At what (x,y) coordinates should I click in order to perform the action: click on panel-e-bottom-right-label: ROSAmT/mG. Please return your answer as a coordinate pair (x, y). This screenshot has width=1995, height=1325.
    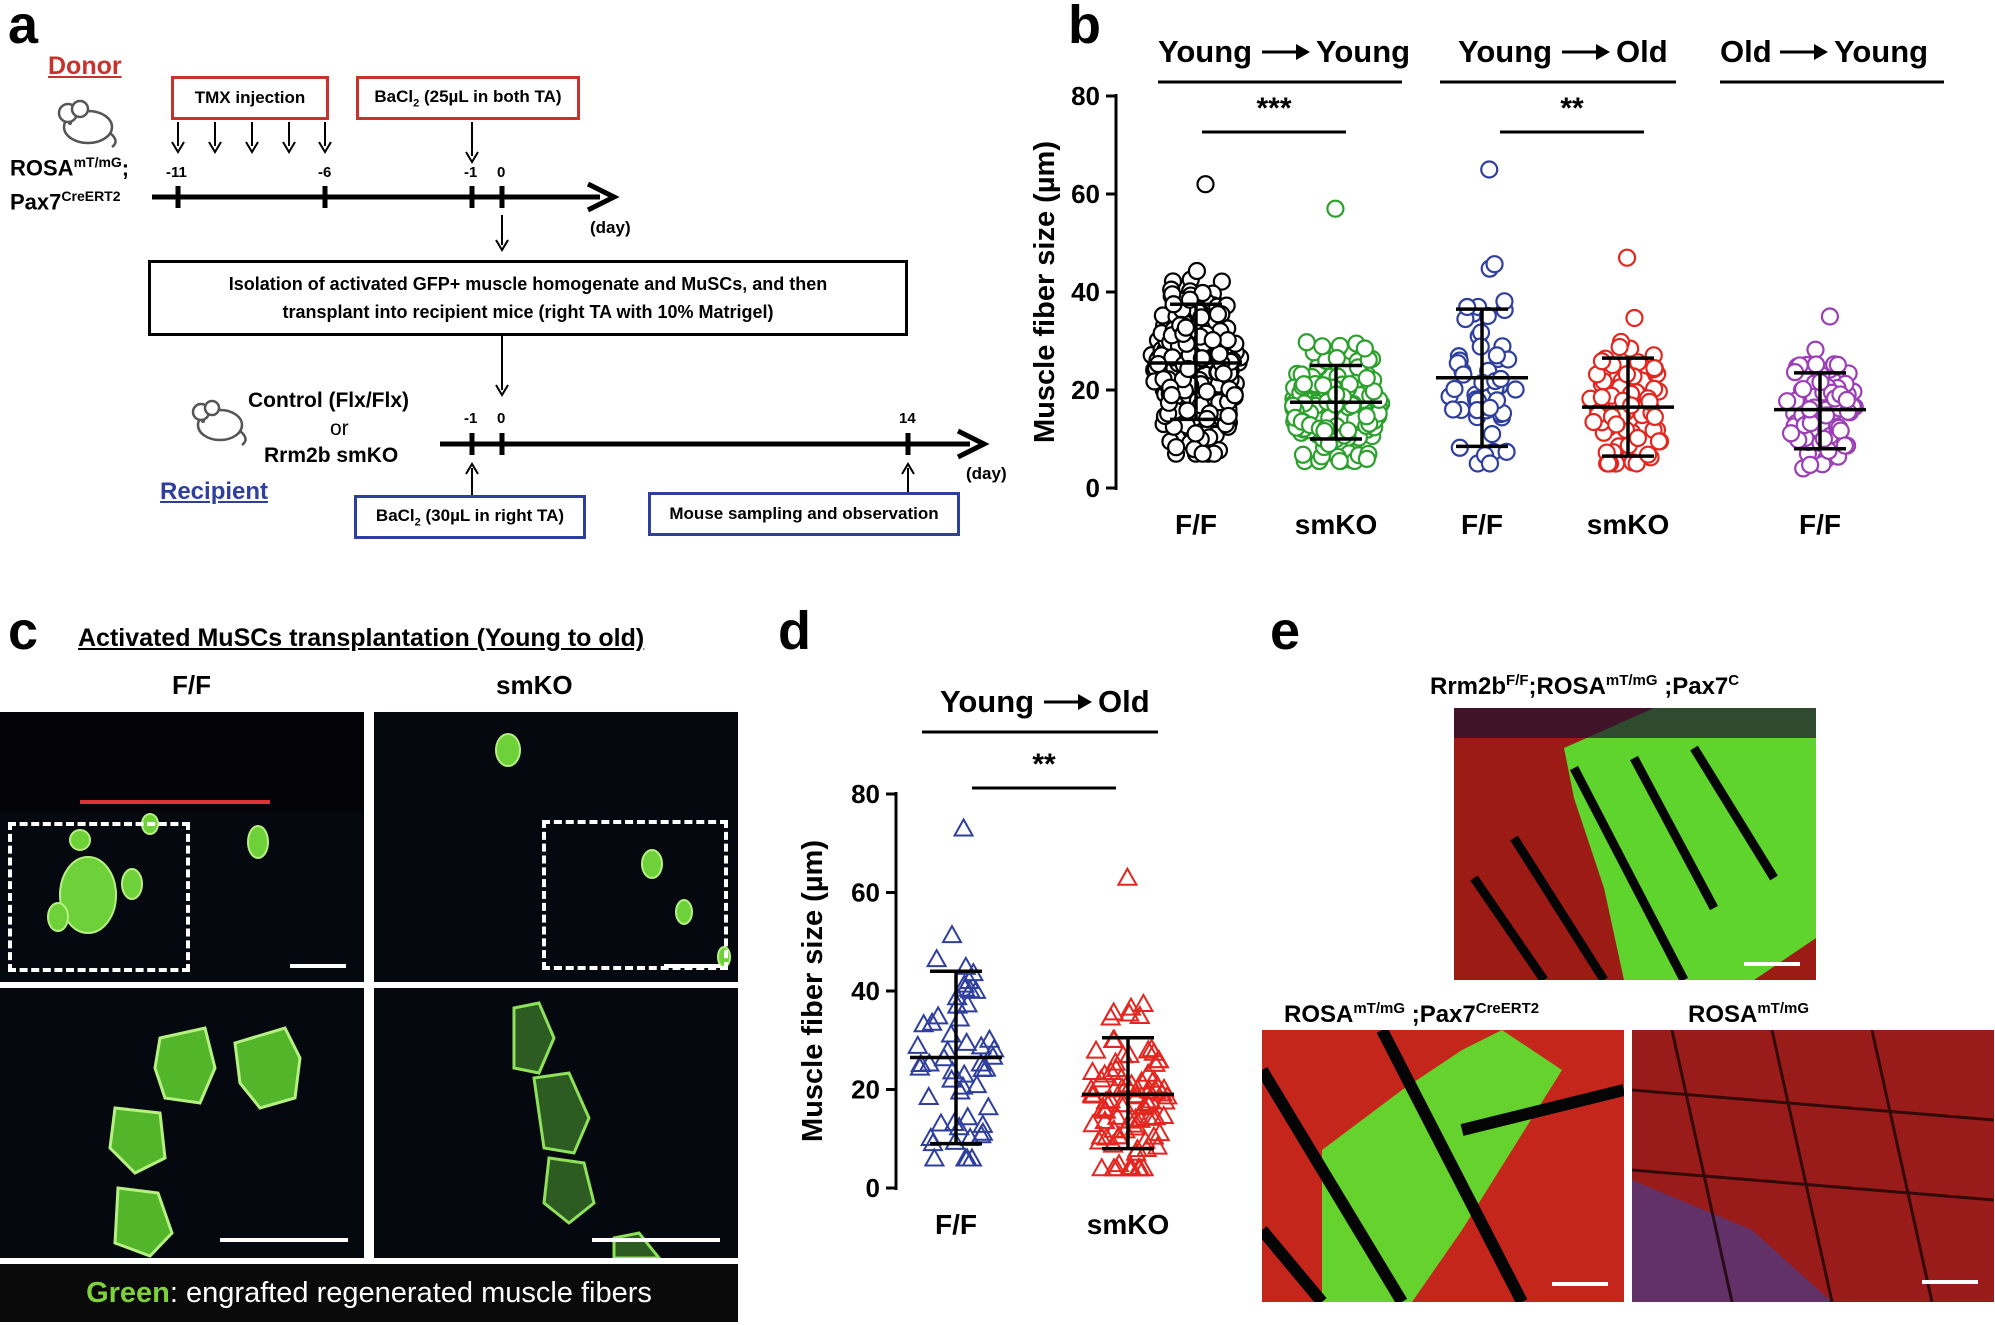
    Looking at the image, I should click on (1749, 1014).